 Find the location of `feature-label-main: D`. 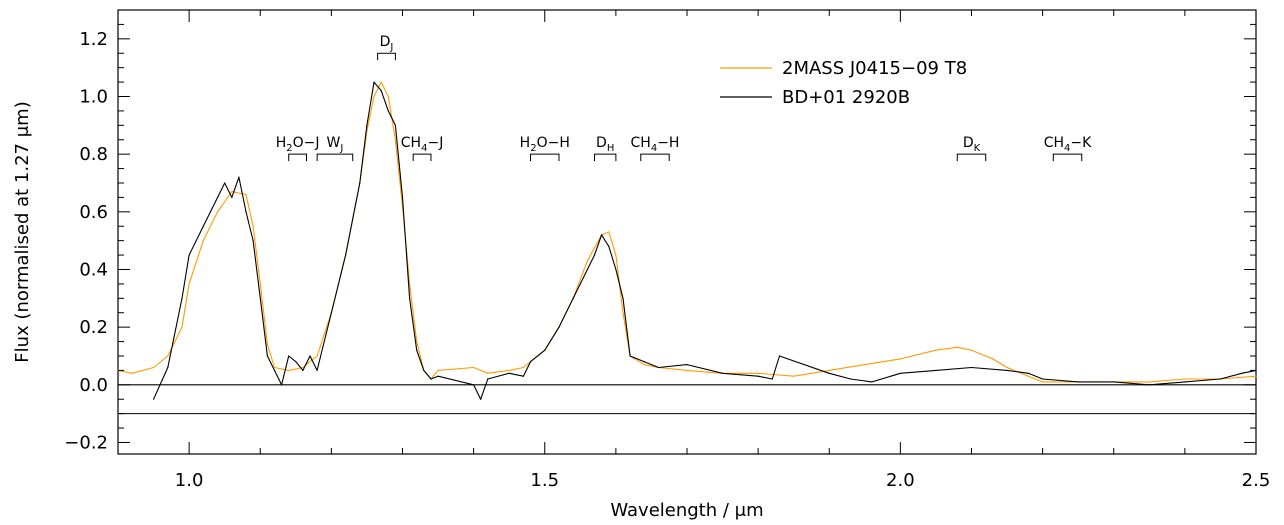

feature-label-main: D is located at coordinates (385, 42).